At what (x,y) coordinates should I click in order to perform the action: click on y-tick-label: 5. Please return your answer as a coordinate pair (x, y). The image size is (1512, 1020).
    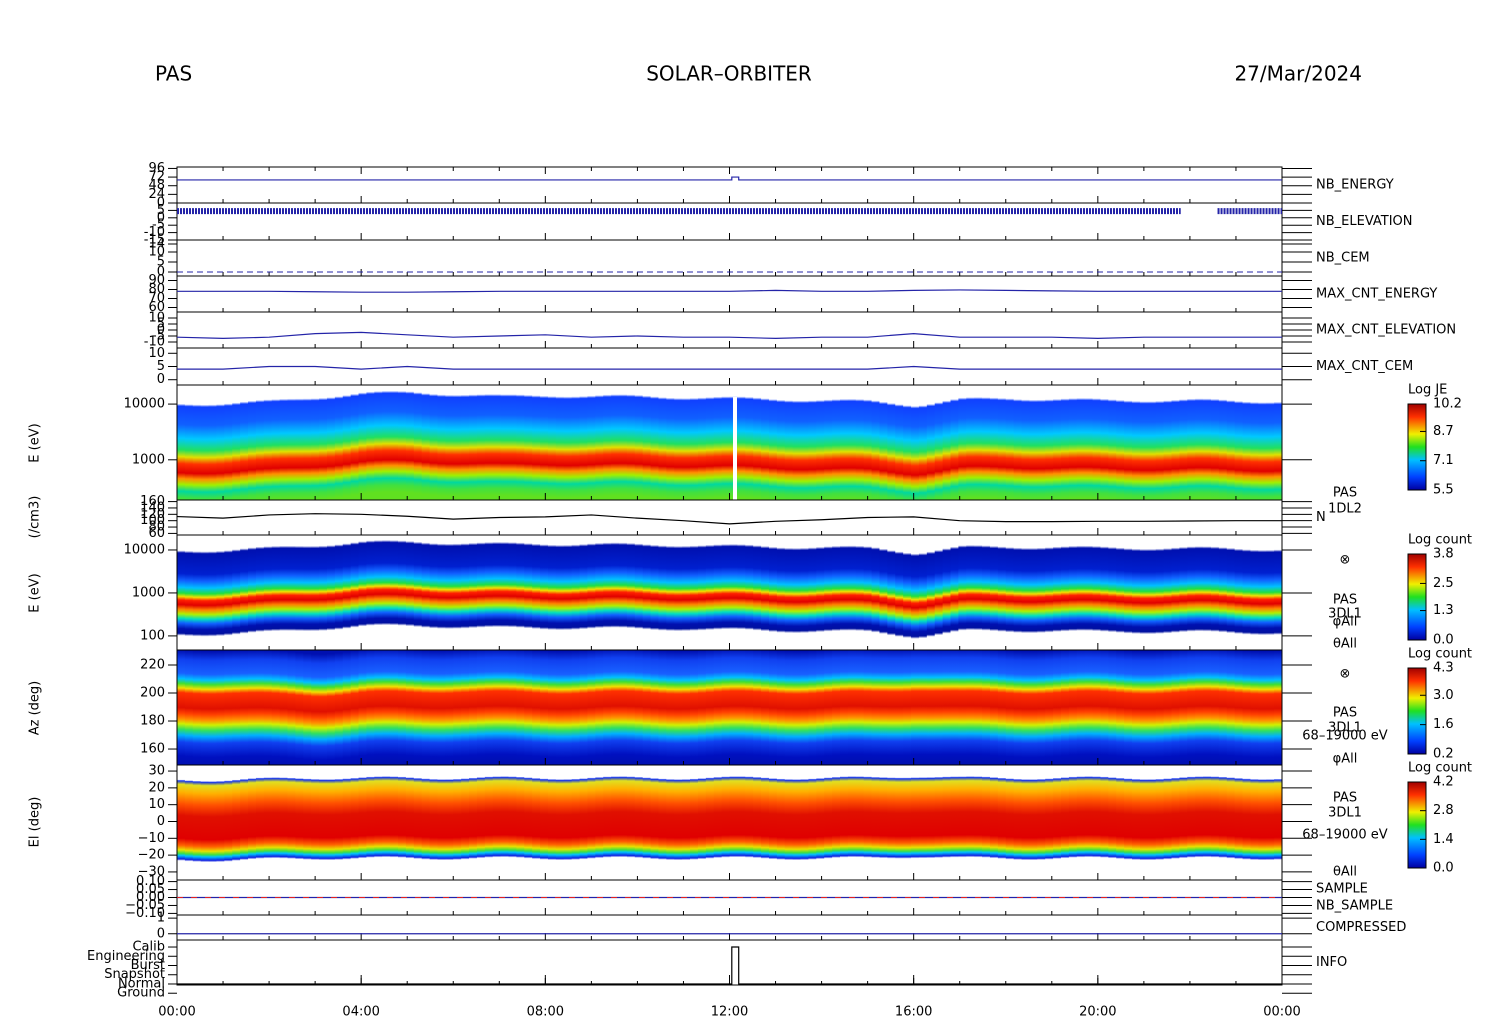
    Looking at the image, I should click on (161, 210).